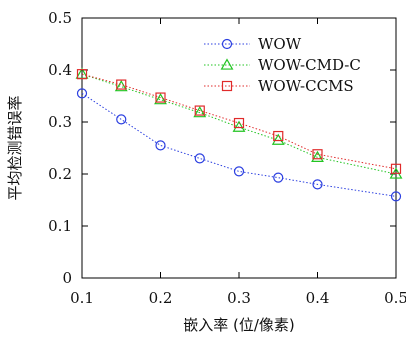 This screenshot has width=406, height=338. What do you see at coordinates (309, 65) in the screenshot?
I see `legend-label: WOW-CMD-C` at bounding box center [309, 65].